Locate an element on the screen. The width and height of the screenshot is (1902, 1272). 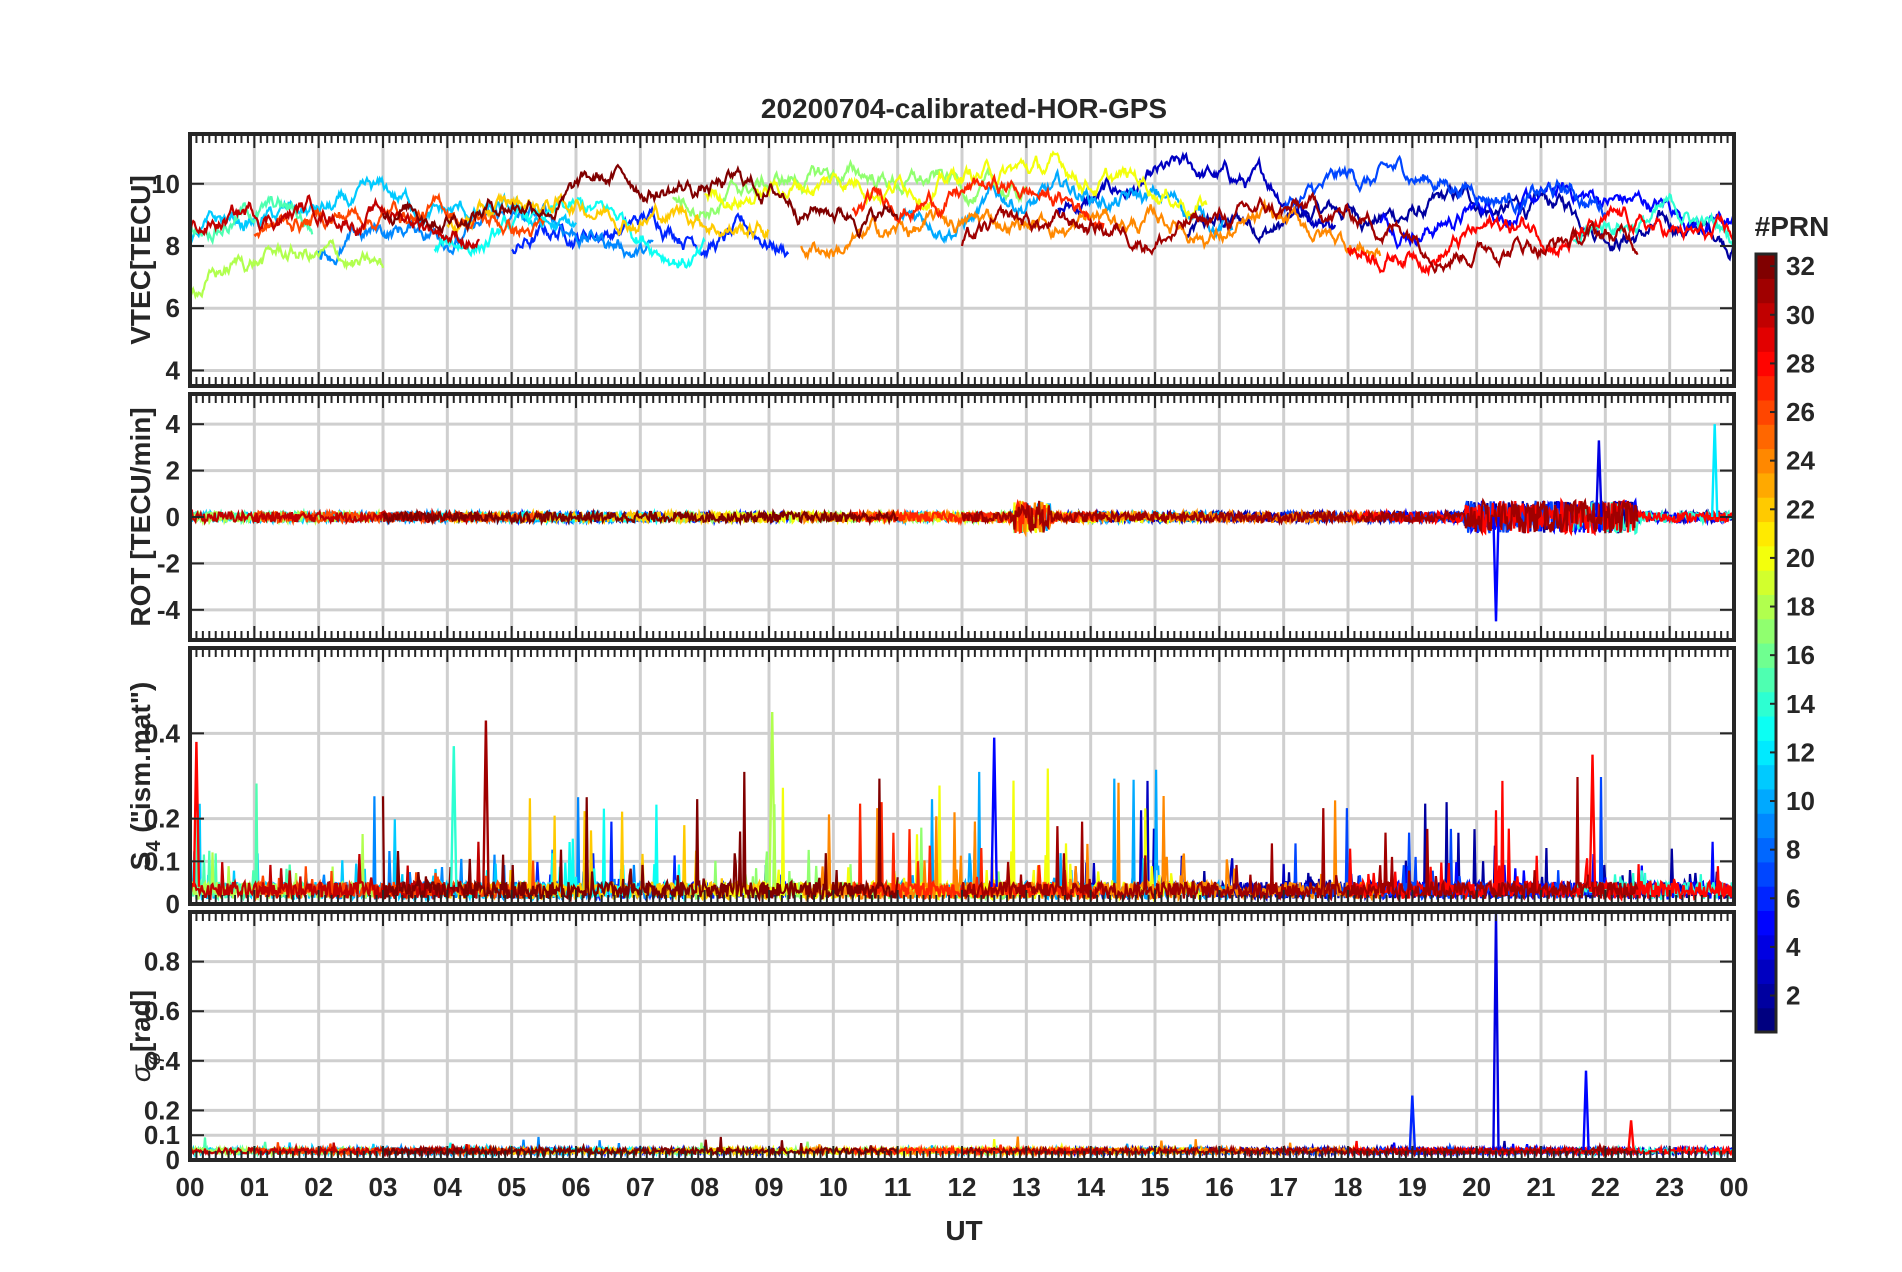
x-tick-label: 07 is located at coordinates (640, 1187).